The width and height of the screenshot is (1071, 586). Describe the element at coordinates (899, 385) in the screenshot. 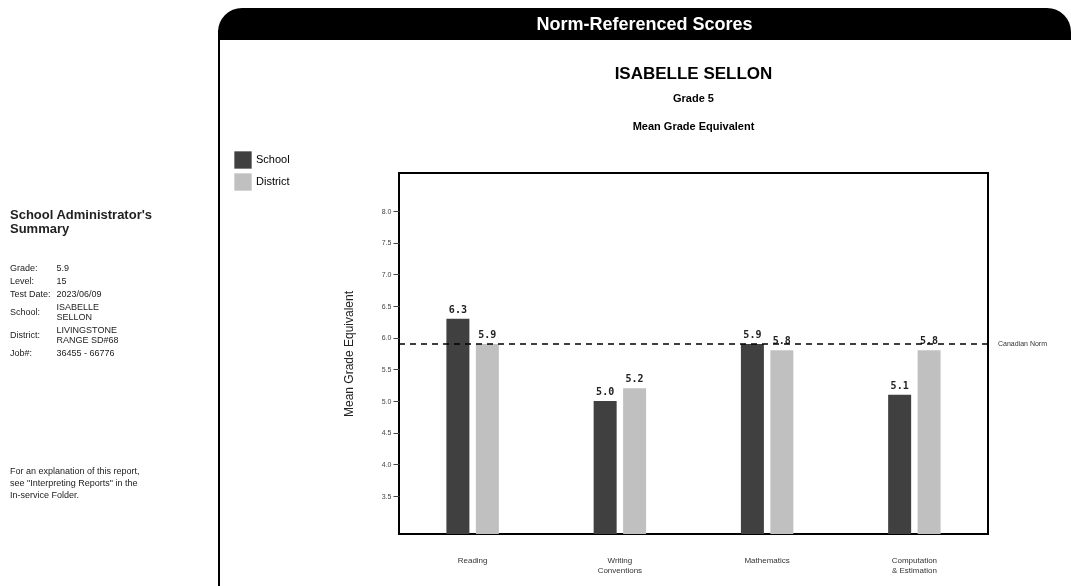

I see `data-label: 5.1` at that location.